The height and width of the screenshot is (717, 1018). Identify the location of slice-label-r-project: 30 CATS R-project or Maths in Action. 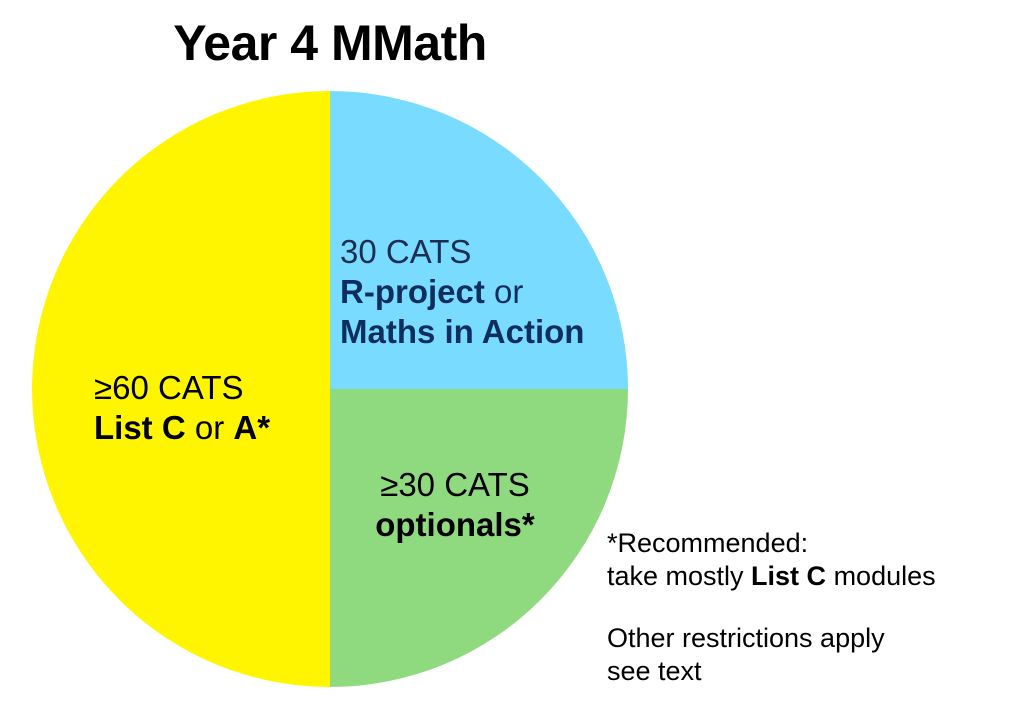
(462, 292).